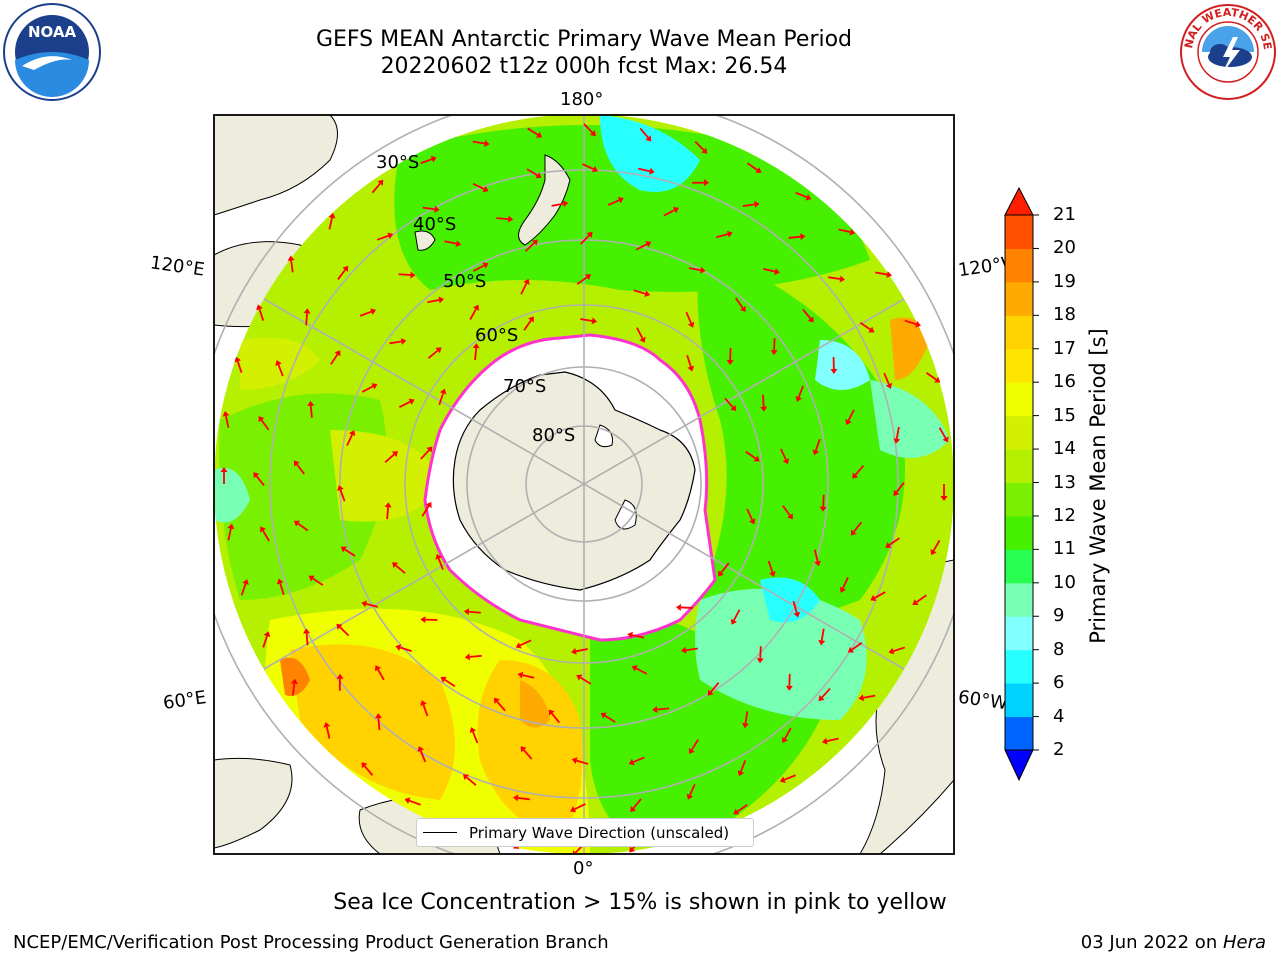 The height and width of the screenshot is (960, 1280). I want to click on colorbar-under-triangle, so click(1019, 765).